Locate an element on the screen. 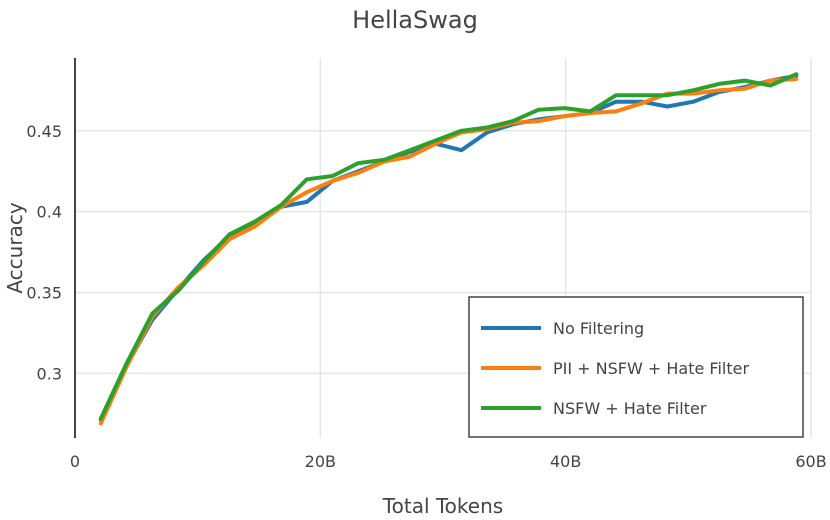 Image resolution: width=830 pixels, height=520 pixels. chart-title: HellaSwag is located at coordinates (415, 20).